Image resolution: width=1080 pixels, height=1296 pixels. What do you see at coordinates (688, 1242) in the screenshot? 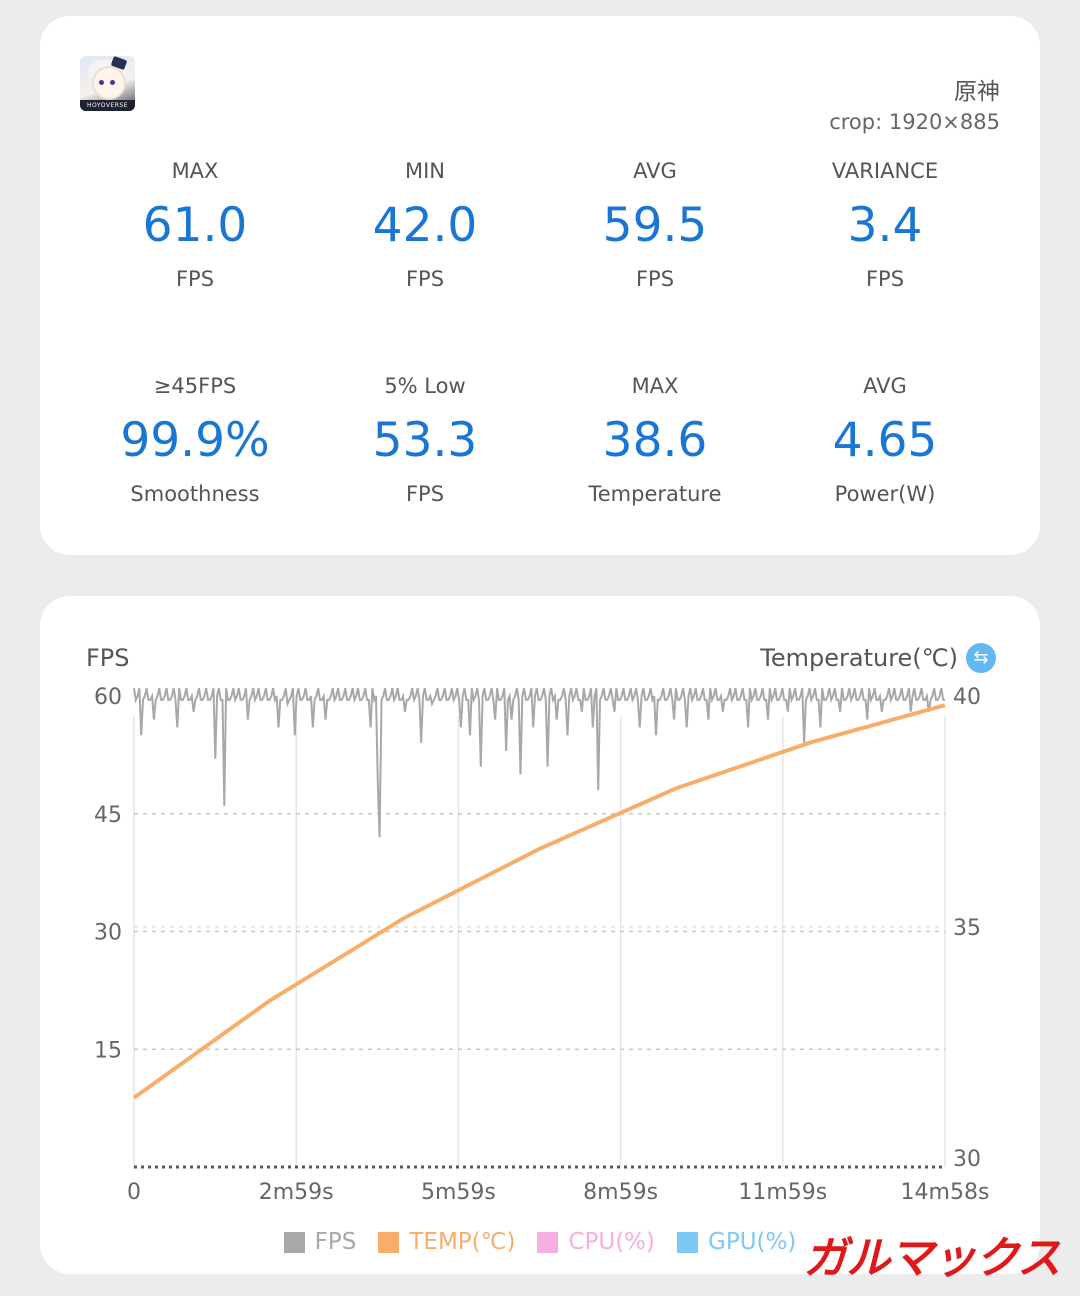
I see `legend-swatch-gpu` at bounding box center [688, 1242].